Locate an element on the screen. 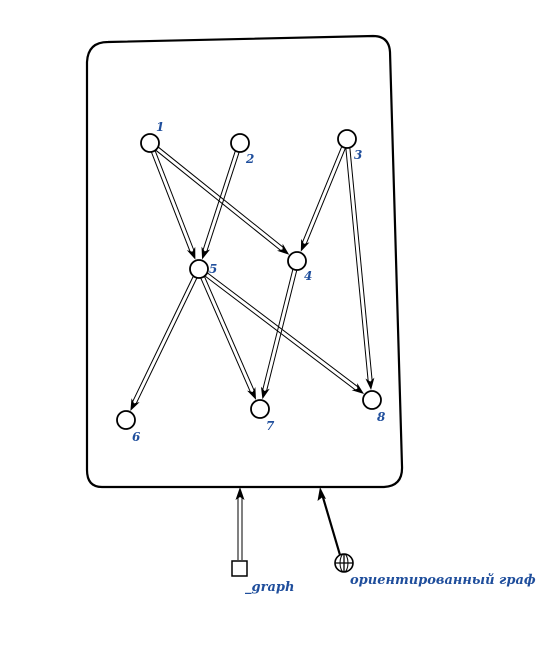 The width and height of the screenshot is (536, 646). graph-type-link is located at coordinates (329, 521).